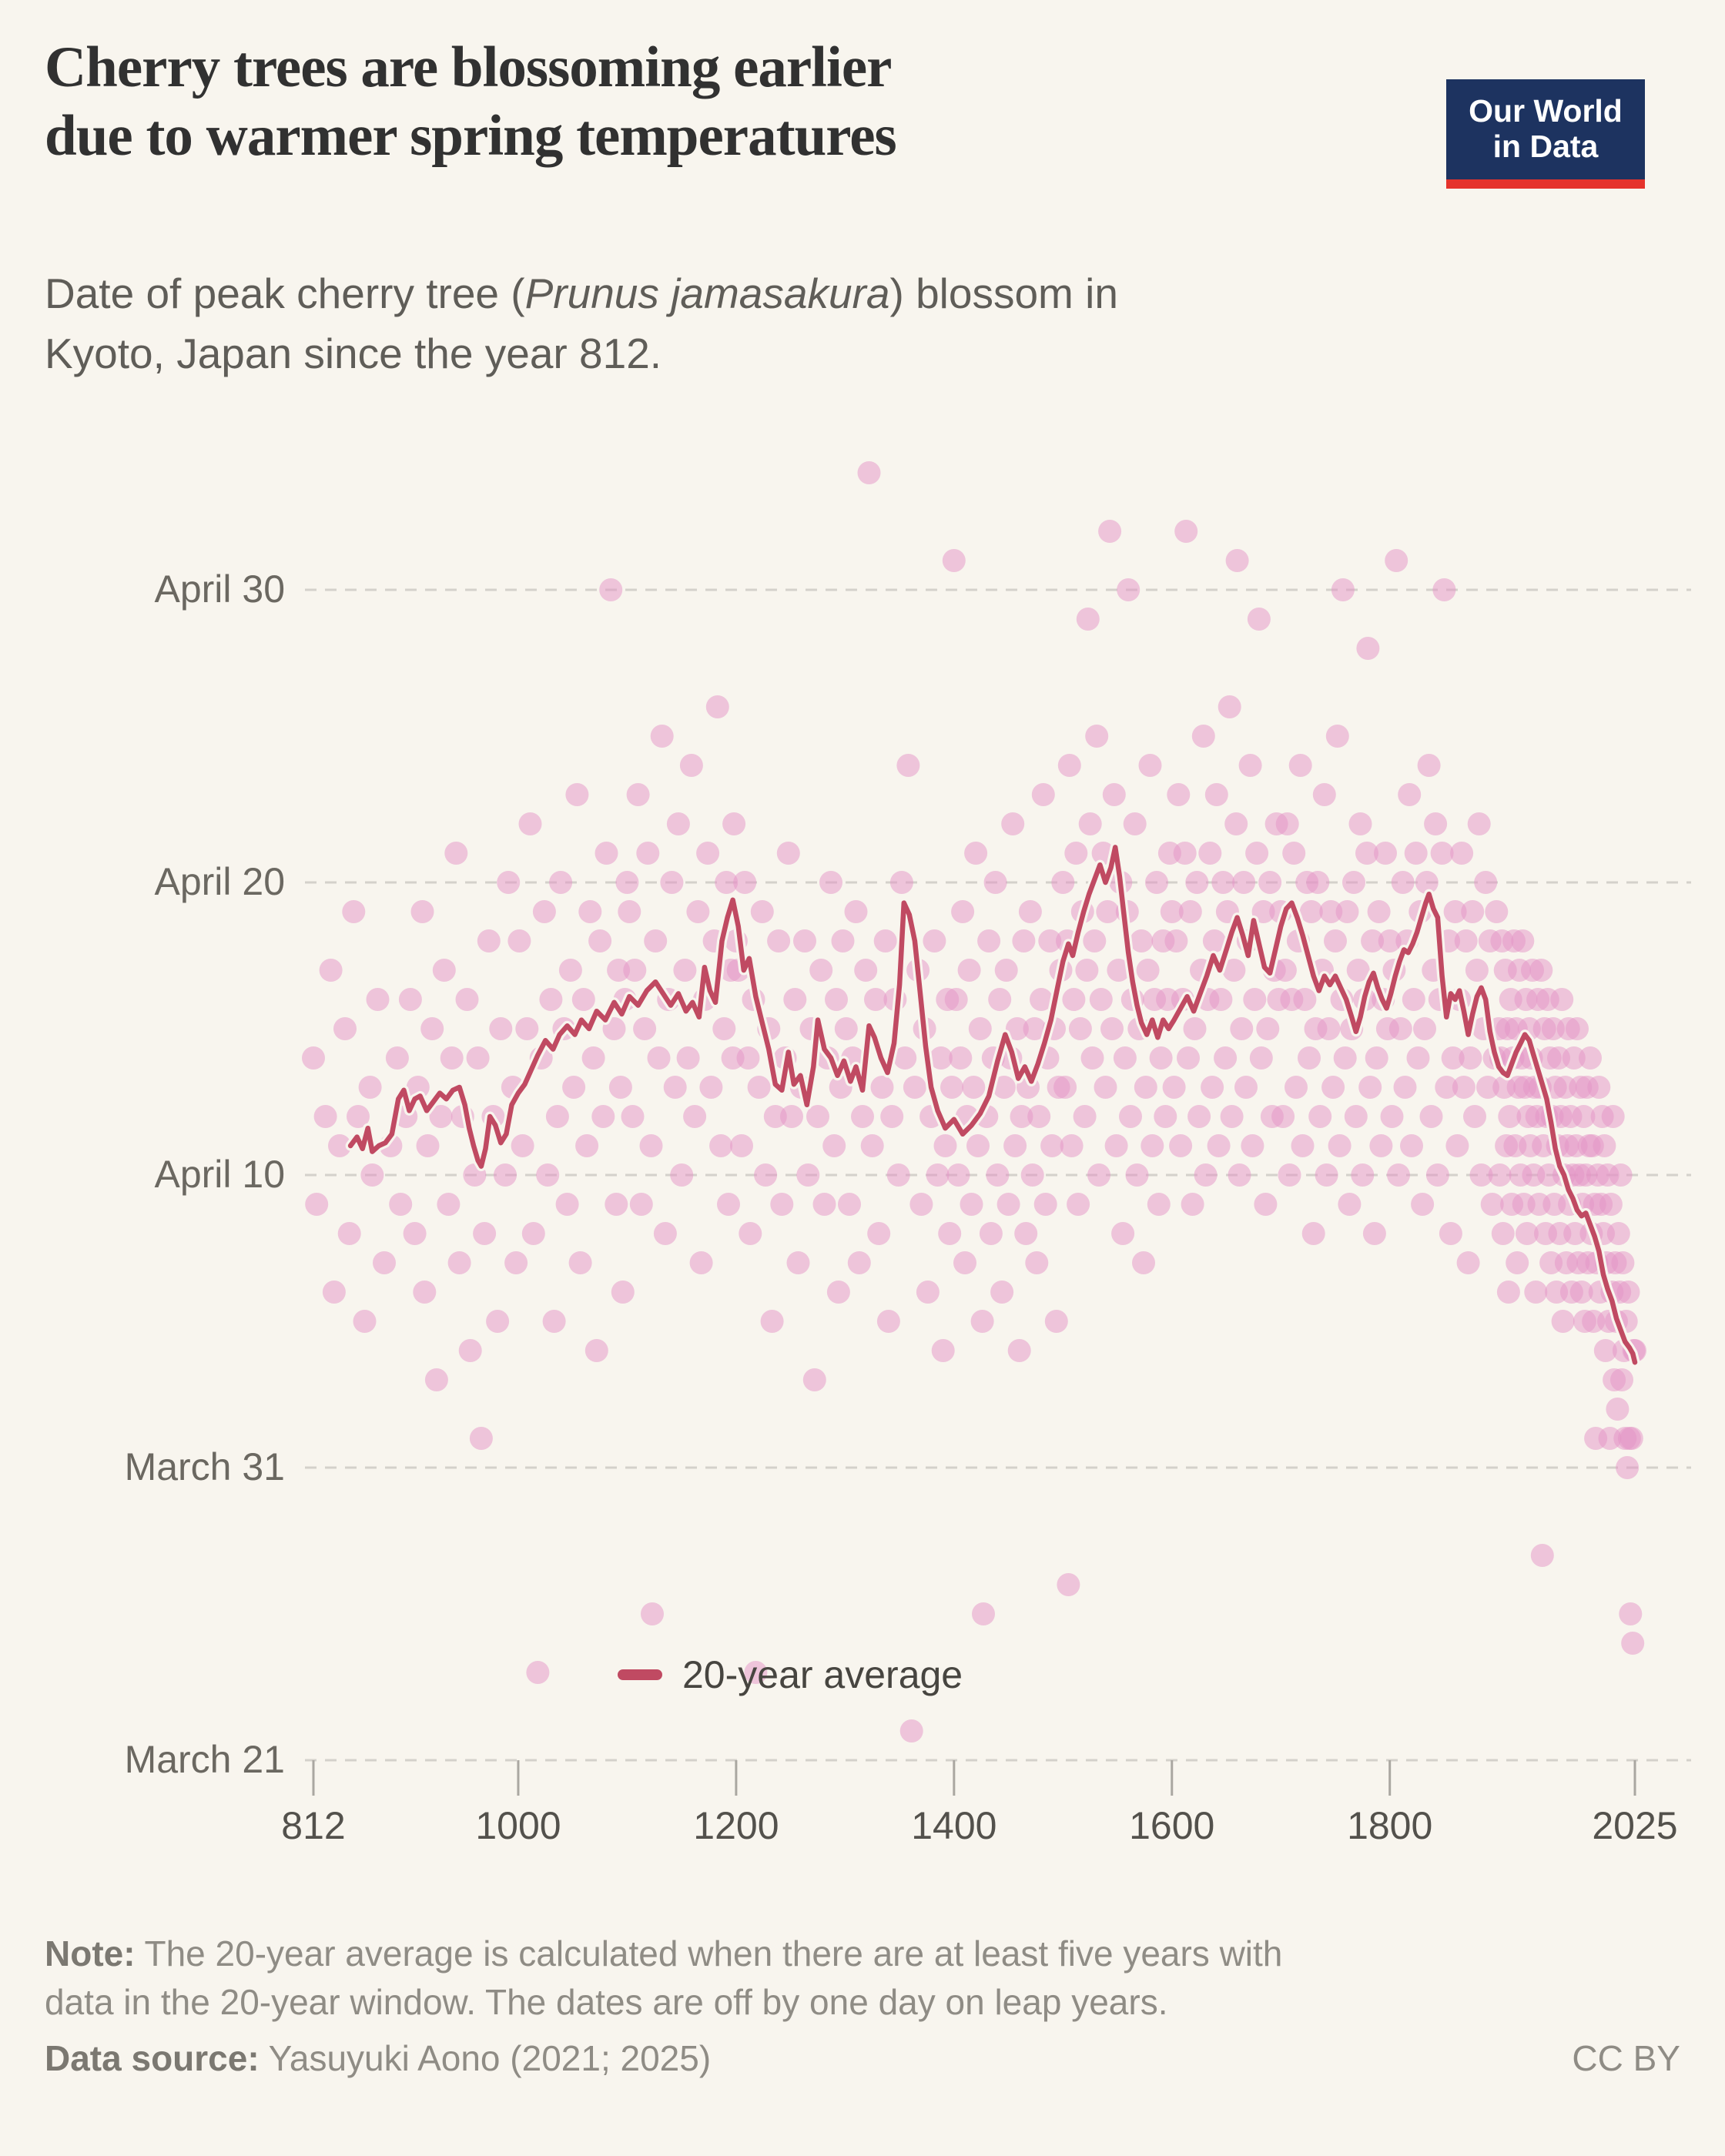 The width and height of the screenshot is (1725, 2156). I want to click on y-axis-label: March 21, so click(204, 1759).